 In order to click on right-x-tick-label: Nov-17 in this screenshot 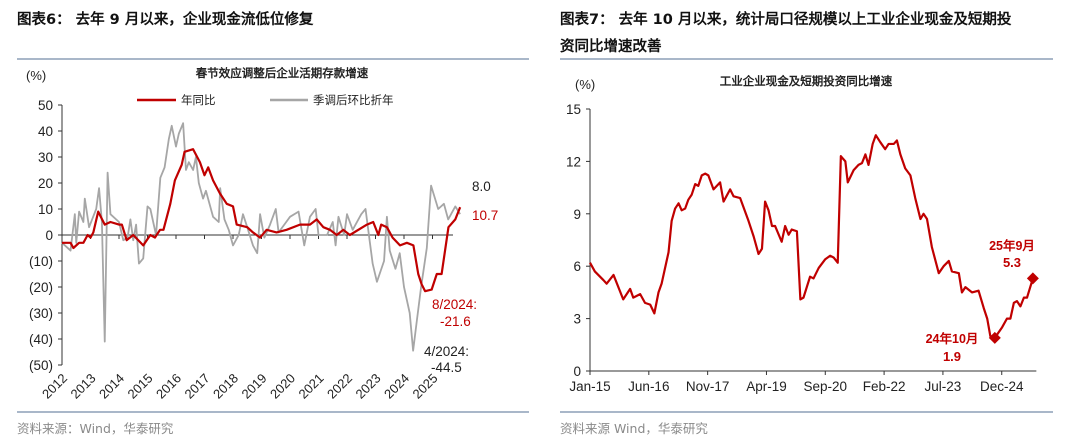, I will do `click(708, 386)`.